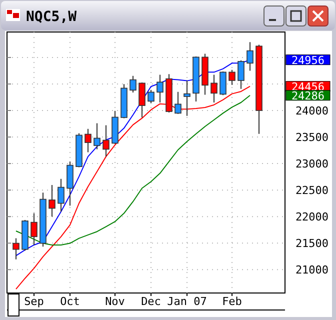 The image size is (336, 320). I want to click on text: 24956, so click(308, 60).